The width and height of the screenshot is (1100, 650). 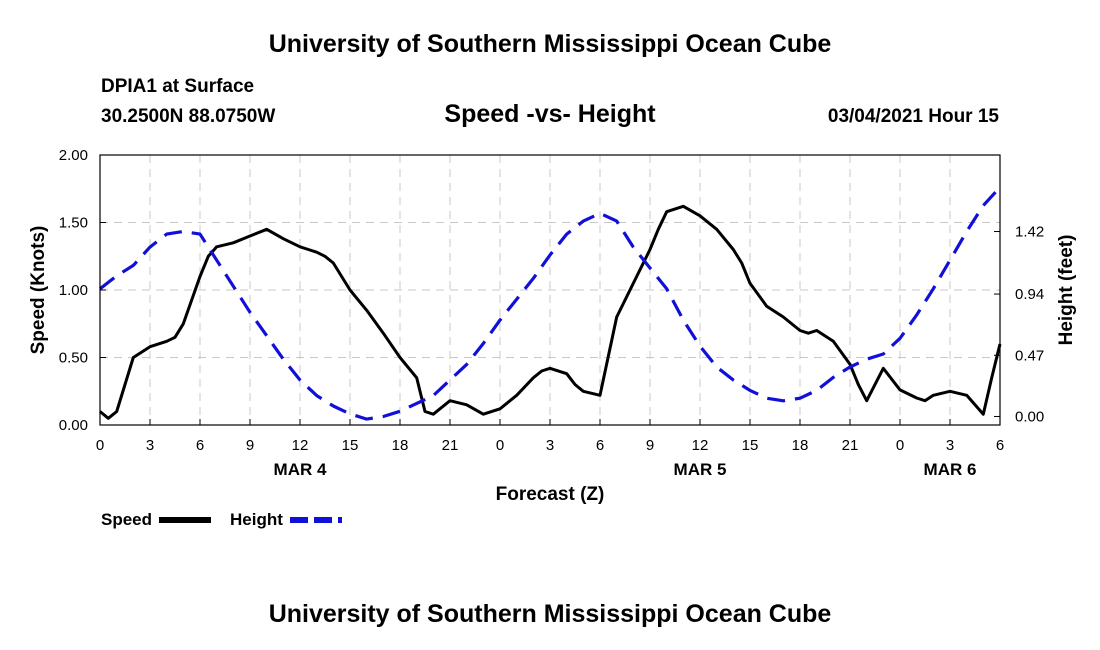 What do you see at coordinates (913, 116) in the screenshot?
I see `forecast-datetime: 03/04/2021 Hour 15` at bounding box center [913, 116].